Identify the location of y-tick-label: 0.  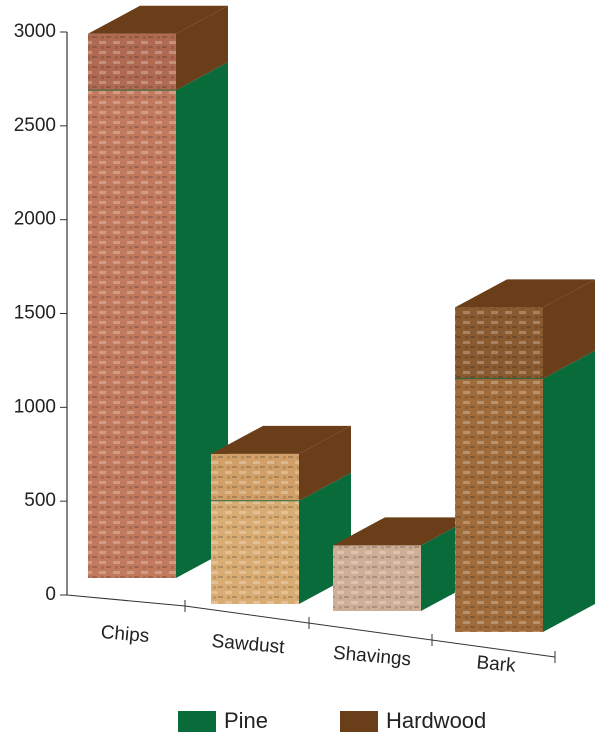
(50, 594).